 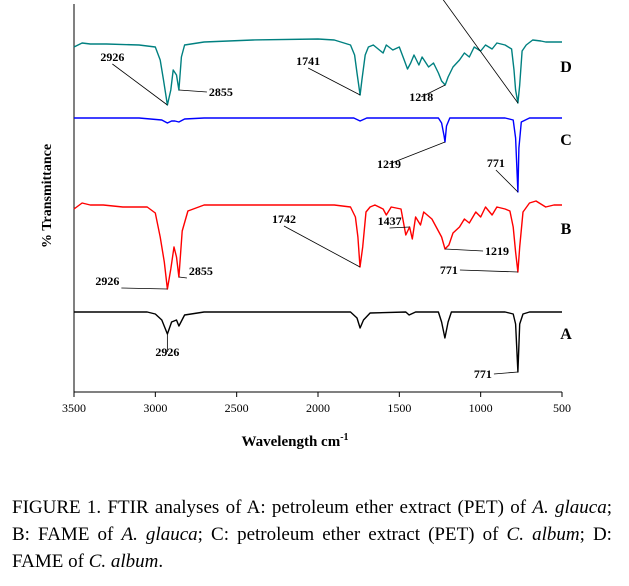 I want to click on x-tick-label: 2500, so click(x=237, y=408).